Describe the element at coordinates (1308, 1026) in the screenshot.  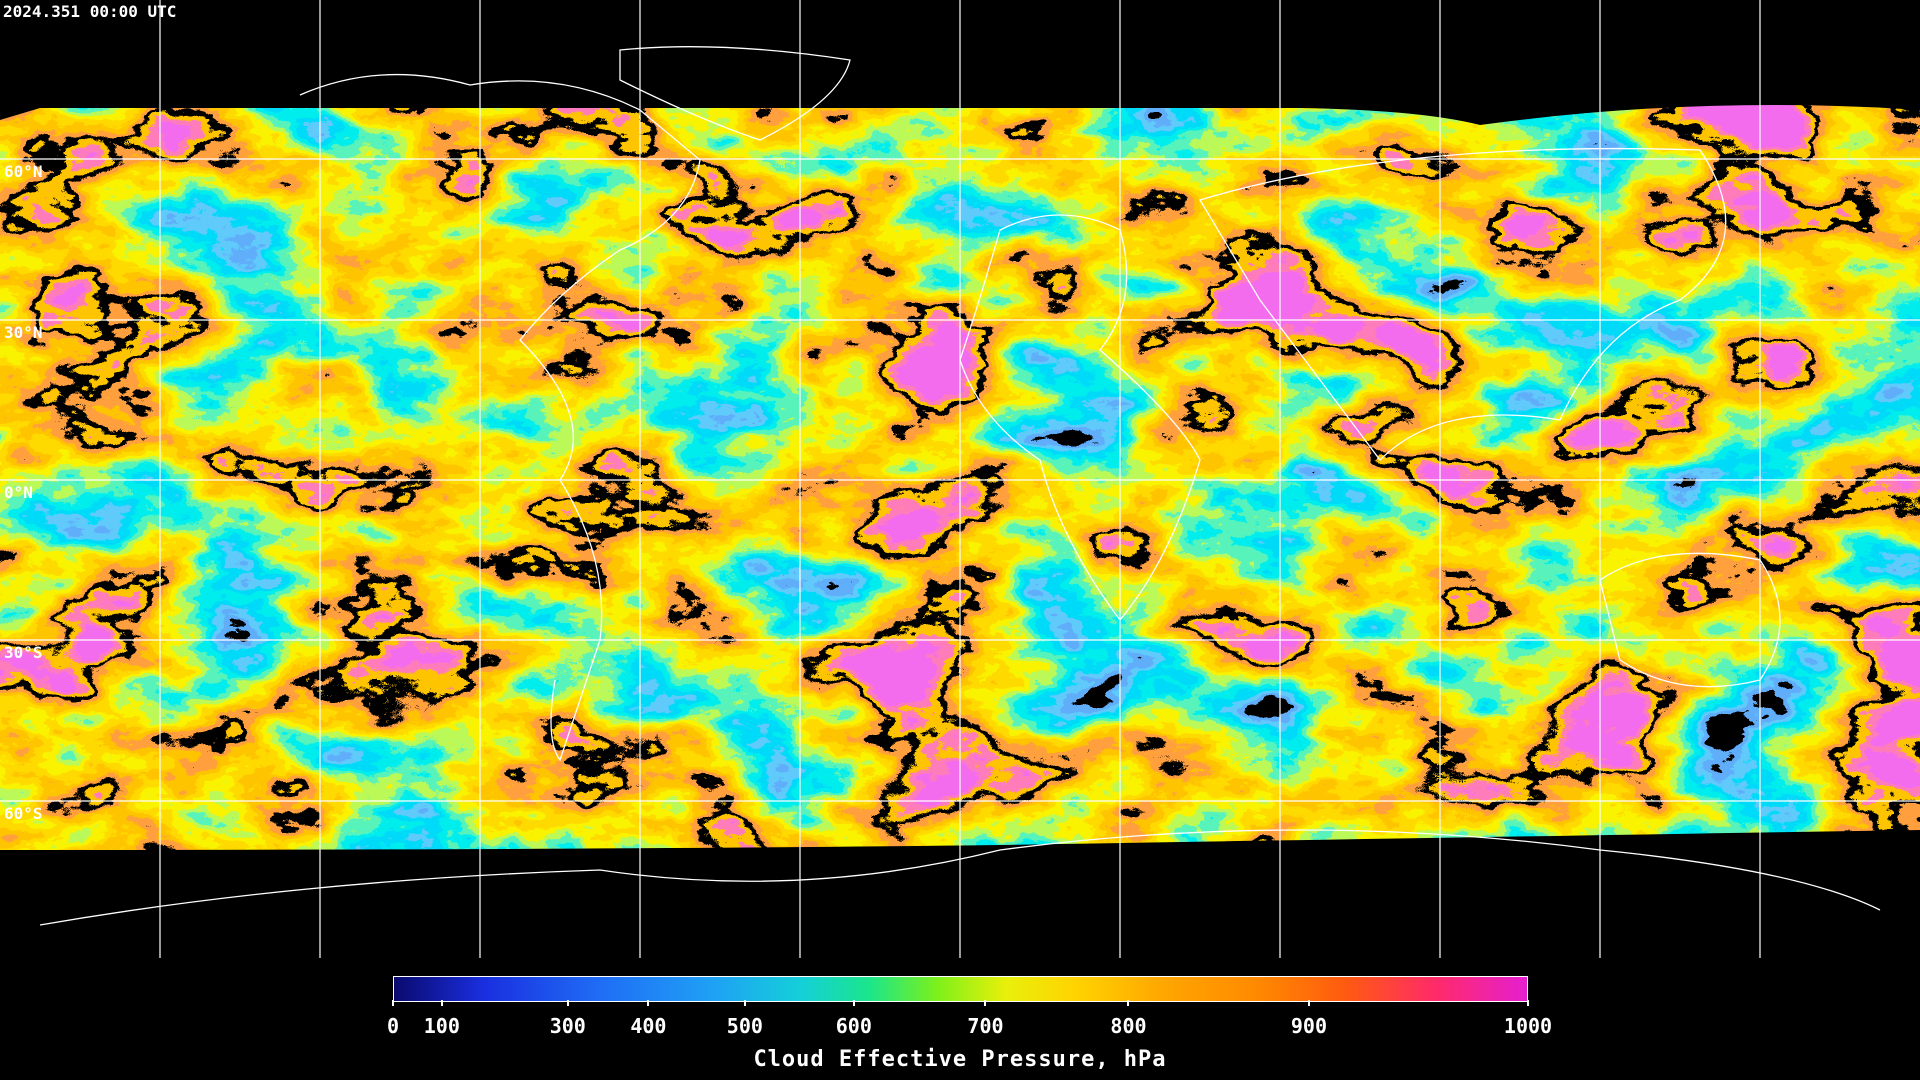
I see `colorbar-tick-label: 900` at that location.